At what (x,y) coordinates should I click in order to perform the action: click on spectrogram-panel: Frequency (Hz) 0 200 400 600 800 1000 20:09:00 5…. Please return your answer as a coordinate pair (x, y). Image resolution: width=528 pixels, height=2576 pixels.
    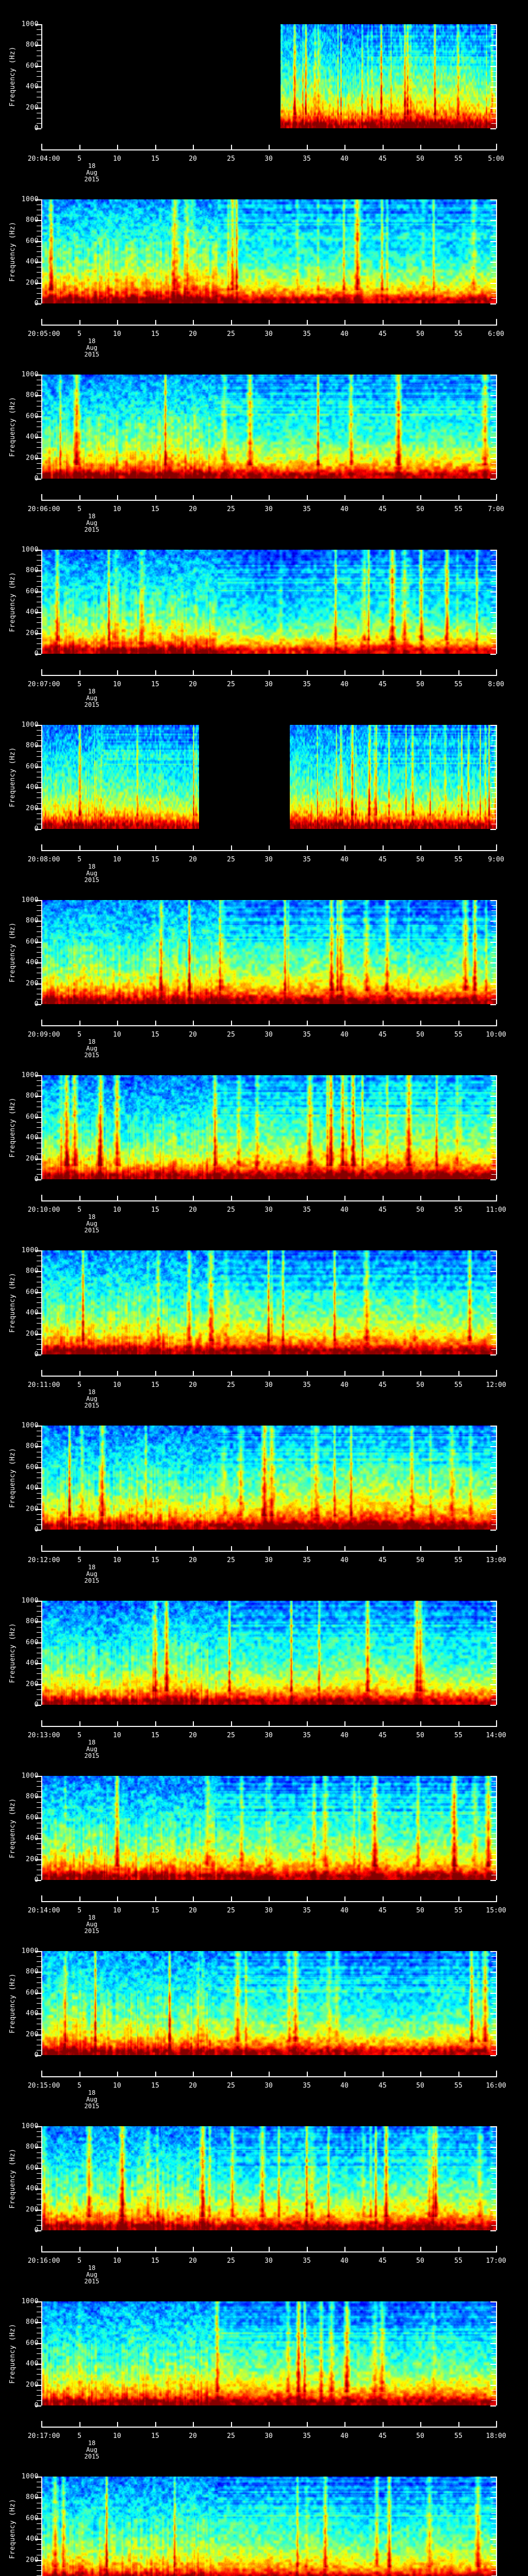
    Looking at the image, I should click on (264, 967).